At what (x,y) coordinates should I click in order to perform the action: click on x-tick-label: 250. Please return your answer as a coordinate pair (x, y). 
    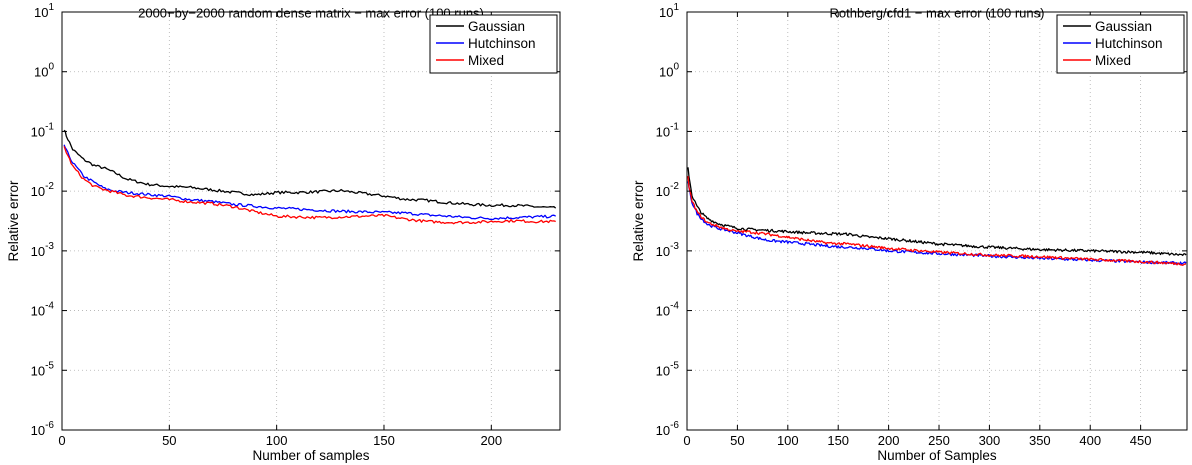
    Looking at the image, I should click on (939, 440).